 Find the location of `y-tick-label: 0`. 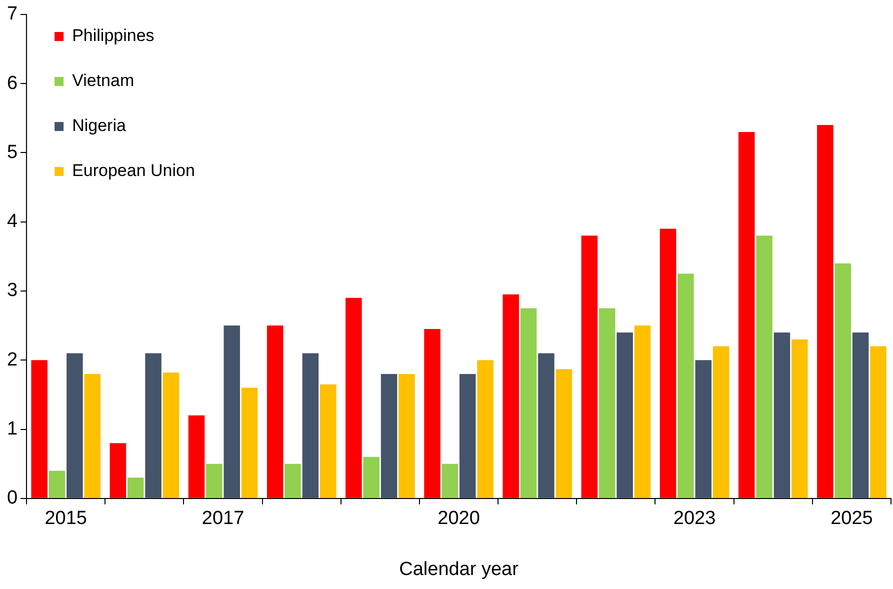

y-tick-label: 0 is located at coordinates (12, 498).